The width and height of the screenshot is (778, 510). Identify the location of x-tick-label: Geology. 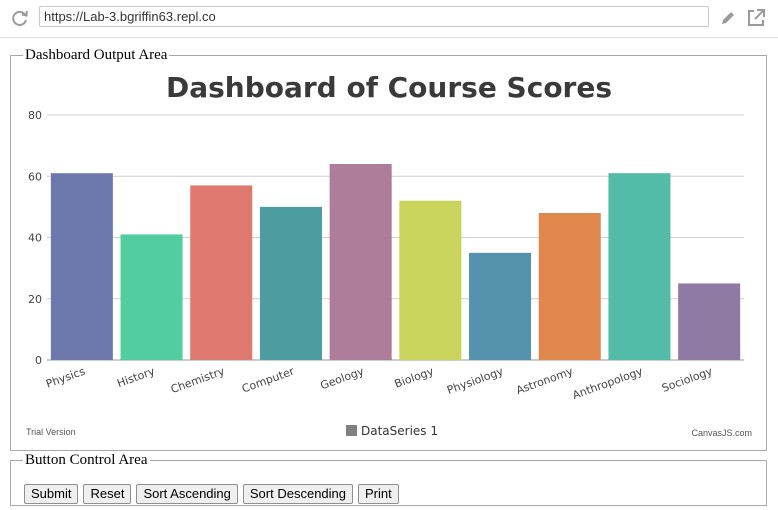
(342, 378).